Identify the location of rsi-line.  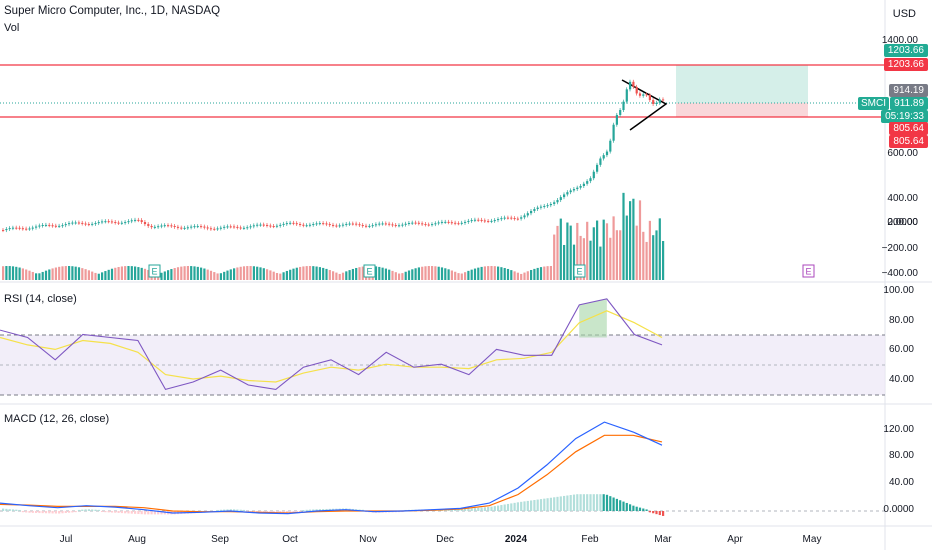
(331, 344).